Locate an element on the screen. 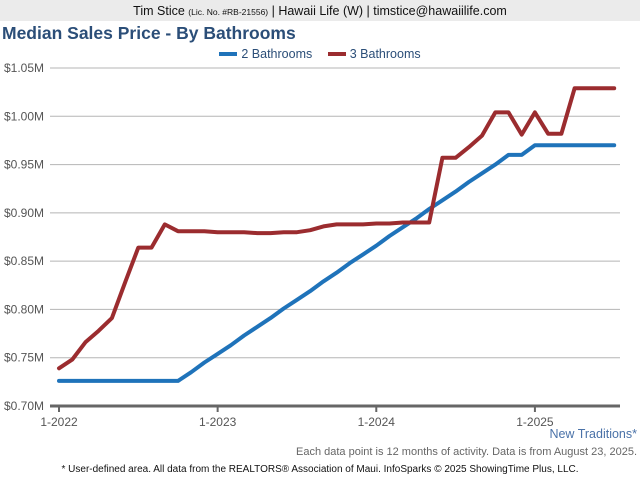 The image size is (640, 480). y-tick-label: $1.00M is located at coordinates (24, 116).